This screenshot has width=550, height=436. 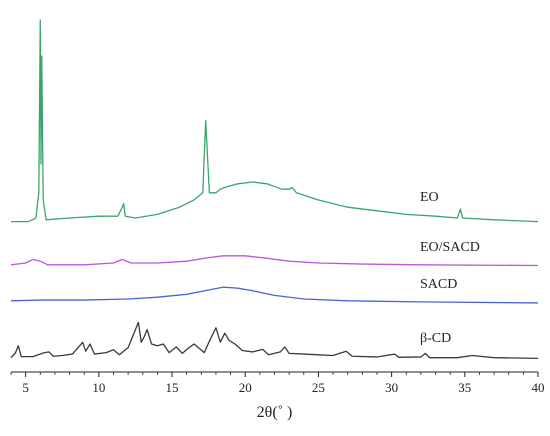 I want to click on series-label-1: EO/SACD, so click(x=450, y=247).